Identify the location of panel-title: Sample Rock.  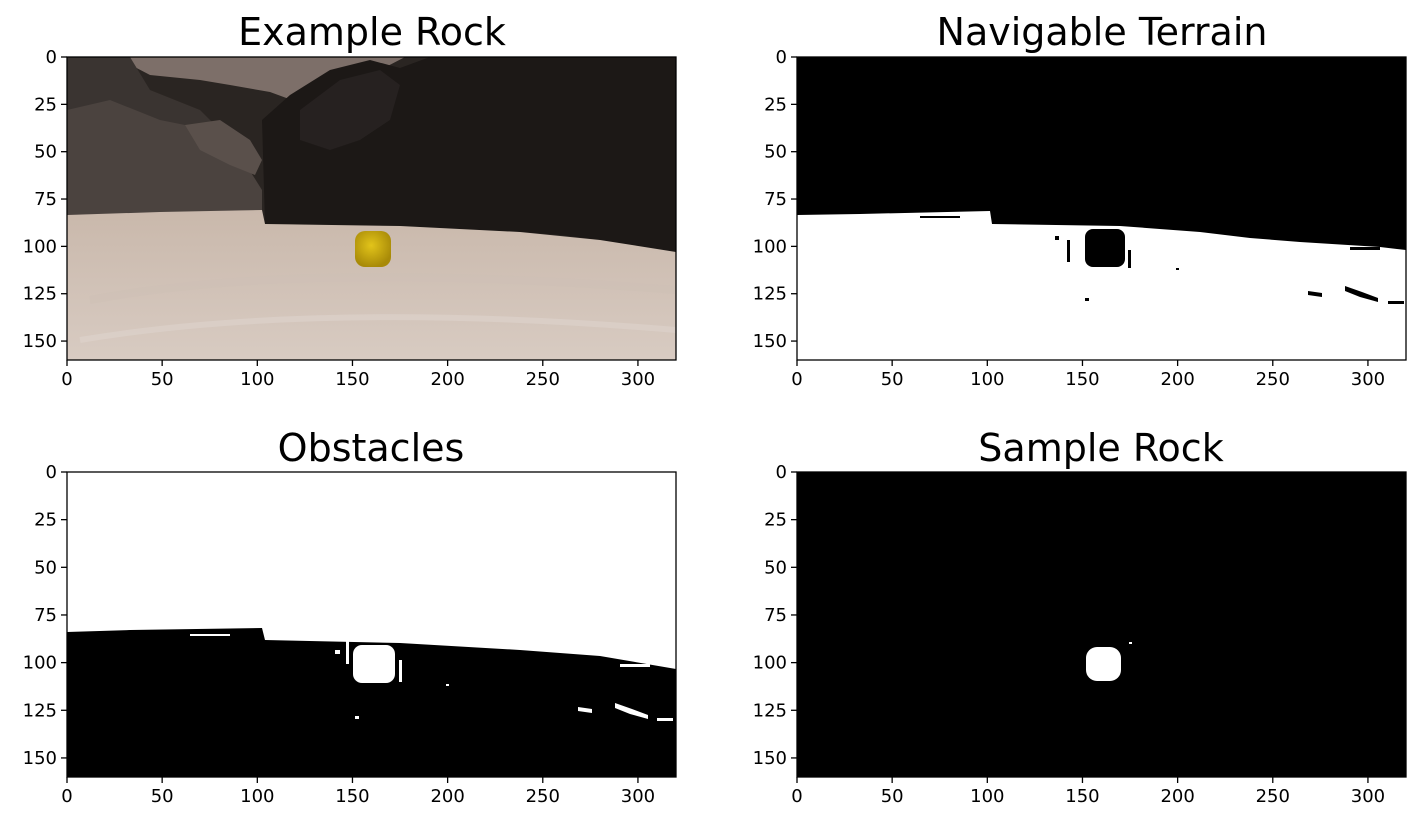
(1100, 448).